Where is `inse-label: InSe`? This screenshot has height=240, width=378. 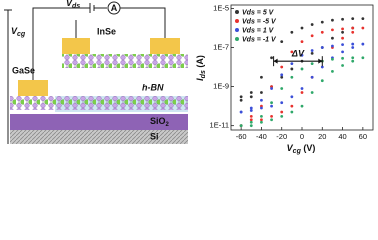 inse-label: InSe is located at coordinates (106, 31).